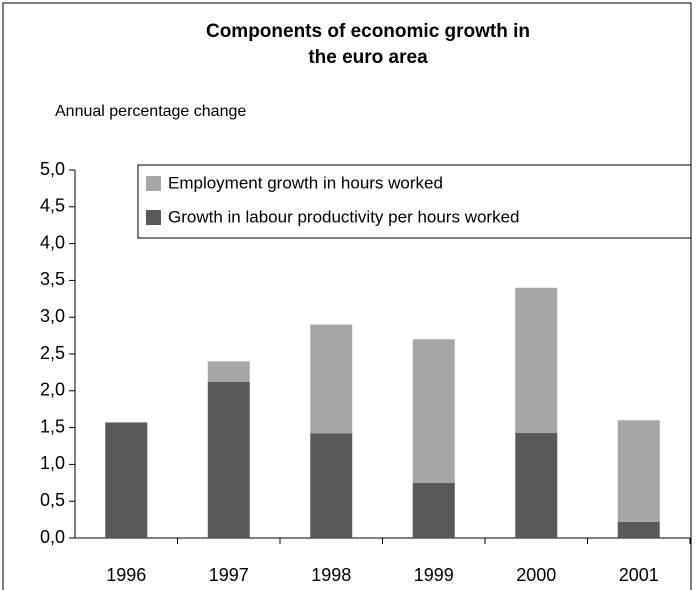 The width and height of the screenshot is (697, 590). Describe the element at coordinates (52, 500) in the screenshot. I see `y-tick-label: 0,5` at that location.